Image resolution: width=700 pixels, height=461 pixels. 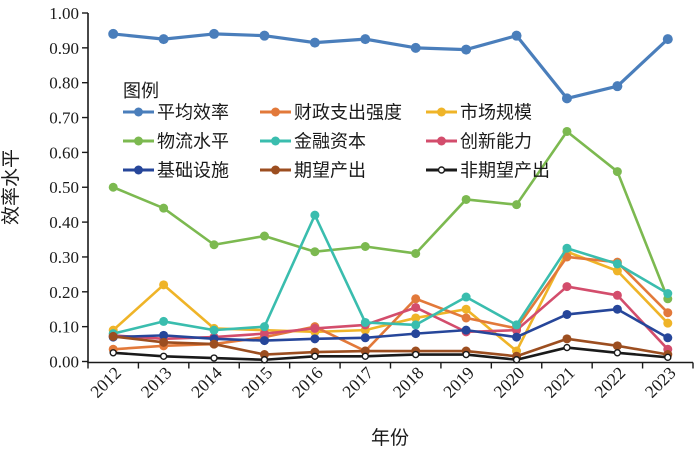 What do you see at coordinates (64, 152) in the screenshot?
I see `y-axis-tick-label: 0.60` at bounding box center [64, 152].